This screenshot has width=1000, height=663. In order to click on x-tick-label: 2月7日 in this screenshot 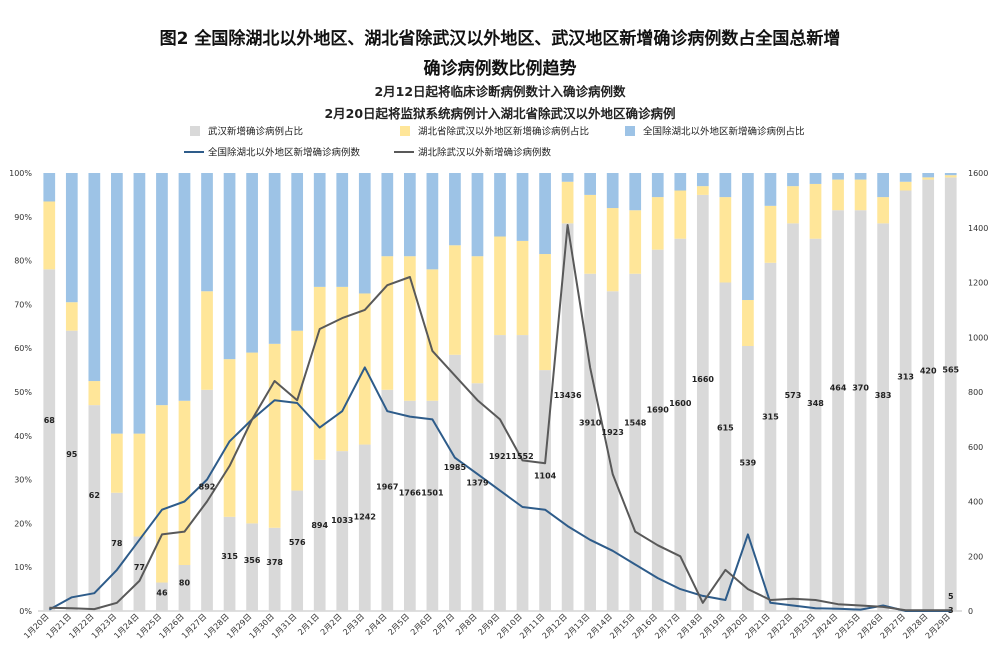, I will do `click(443, 624)`.